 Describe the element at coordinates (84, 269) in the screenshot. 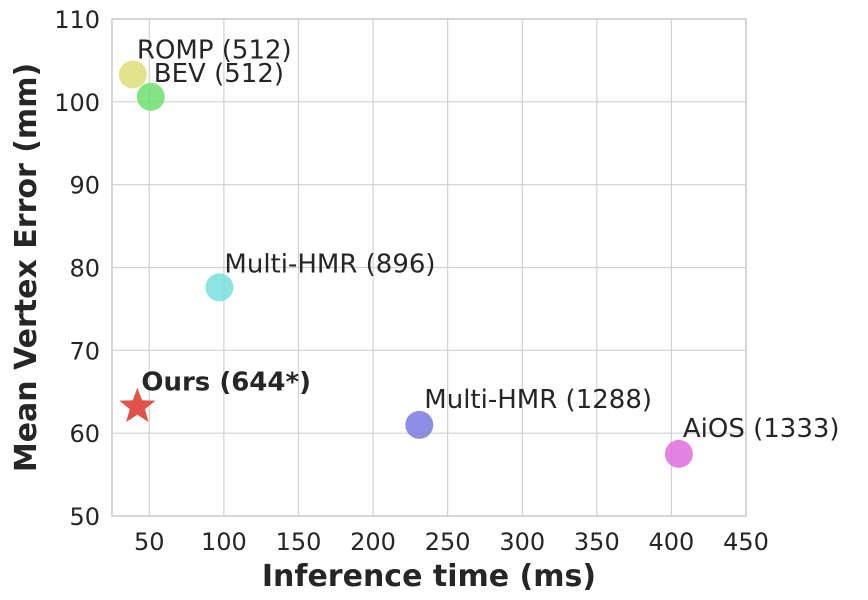

I see `y-tick-label: 80` at that location.